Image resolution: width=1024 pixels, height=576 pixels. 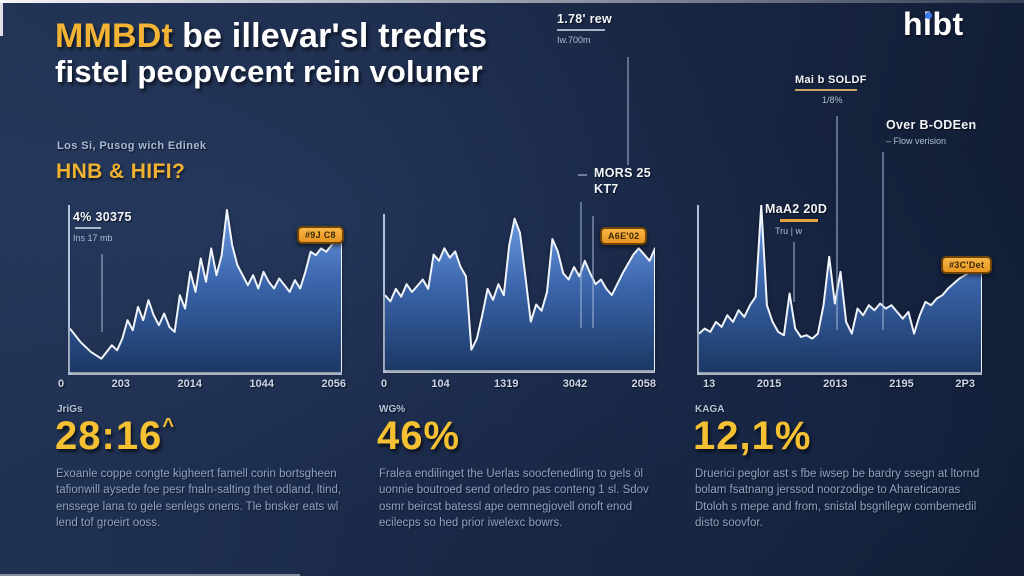 What do you see at coordinates (622, 181) in the screenshot?
I see `panel2-mid-callout: MORS 25 KT7` at bounding box center [622, 181].